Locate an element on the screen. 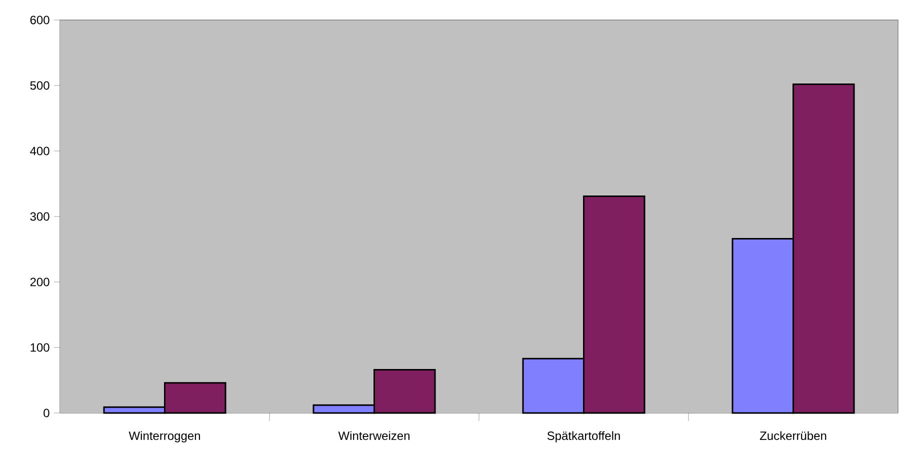 Image resolution: width=899 pixels, height=454 pixels. y-tick-label: 100 is located at coordinates (40, 347).